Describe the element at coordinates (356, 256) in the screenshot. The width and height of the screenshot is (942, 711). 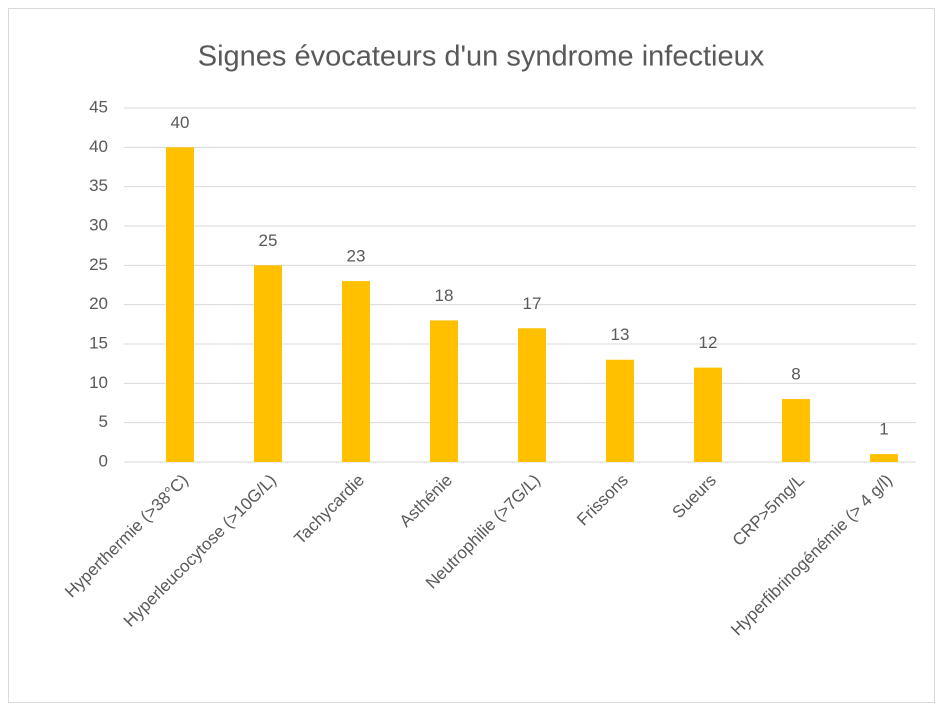
I see `data-label: 23` at that location.